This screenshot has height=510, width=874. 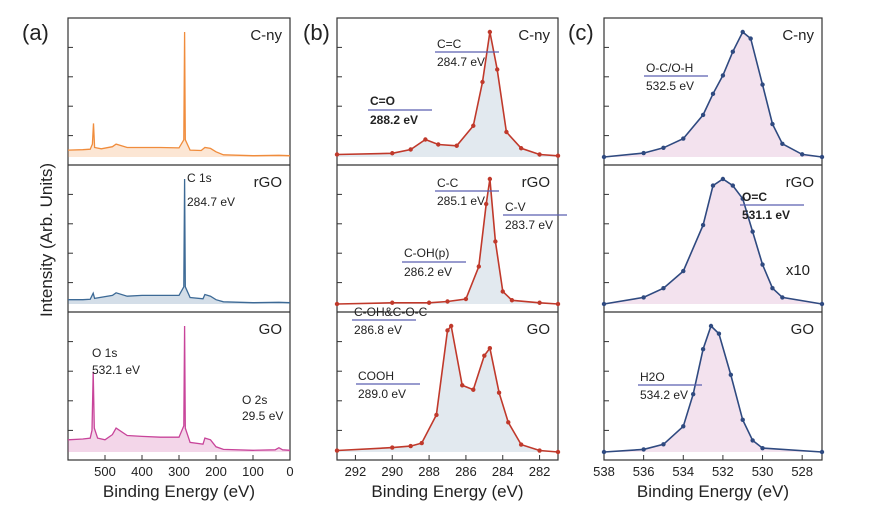 What do you see at coordinates (179, 471) in the screenshot?
I see `x-tick-label: 300` at bounding box center [179, 471].